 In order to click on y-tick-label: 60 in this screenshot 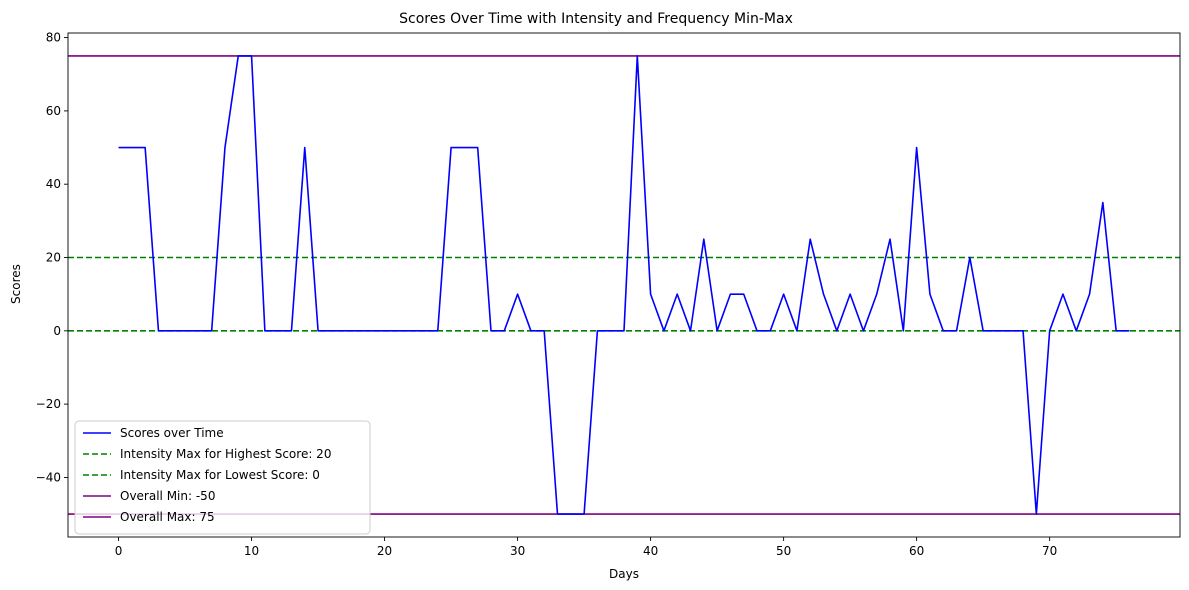, I will do `click(53, 111)`.